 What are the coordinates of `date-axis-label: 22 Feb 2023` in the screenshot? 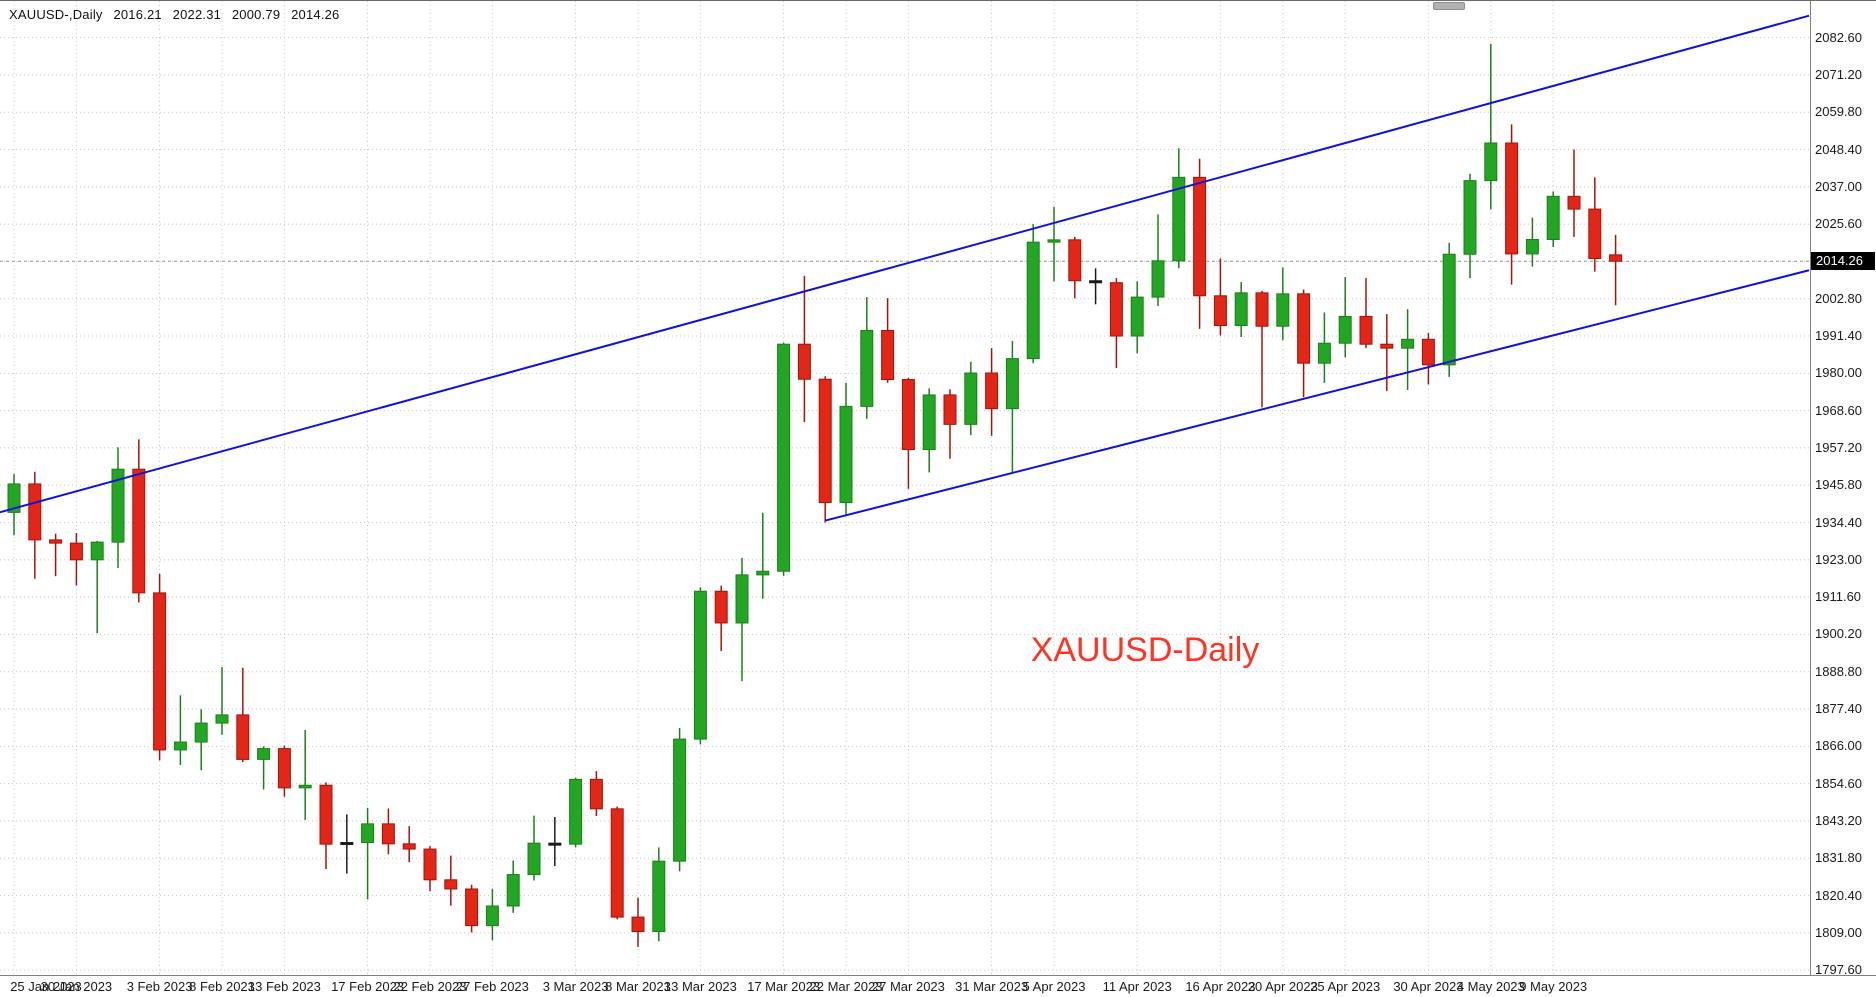 It's located at (430, 986).